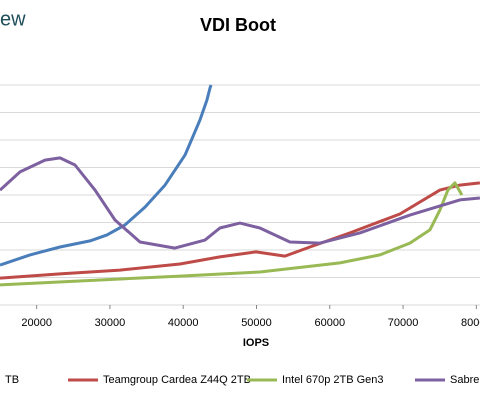  What do you see at coordinates (256, 343) in the screenshot?
I see `x-axis-label: IOPS` at bounding box center [256, 343].